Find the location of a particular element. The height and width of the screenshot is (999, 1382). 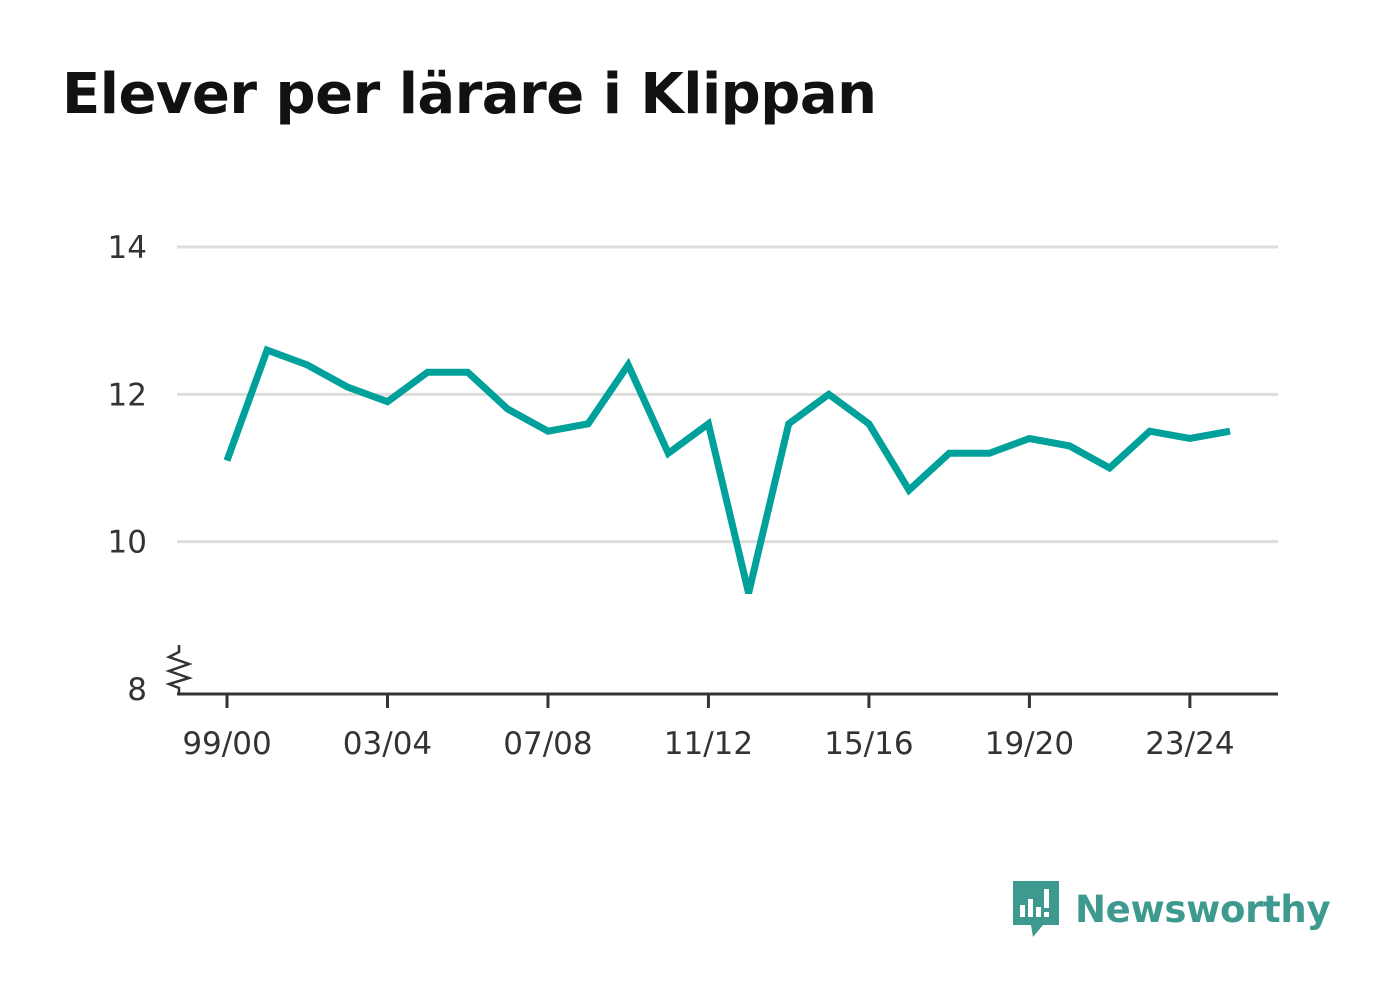

x-tick-label: 03/04 is located at coordinates (387, 744).